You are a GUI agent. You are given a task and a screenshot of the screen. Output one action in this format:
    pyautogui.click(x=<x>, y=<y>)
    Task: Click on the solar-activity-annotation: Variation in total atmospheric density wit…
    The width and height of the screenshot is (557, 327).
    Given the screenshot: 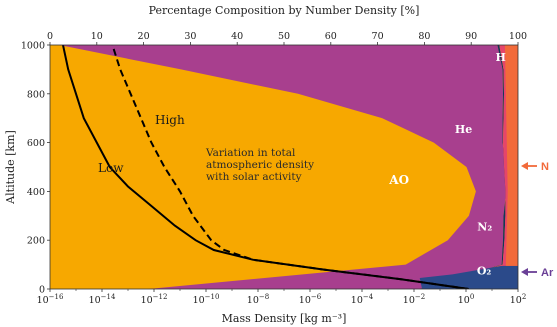 What is the action you would take?
    pyautogui.click(x=259, y=165)
    